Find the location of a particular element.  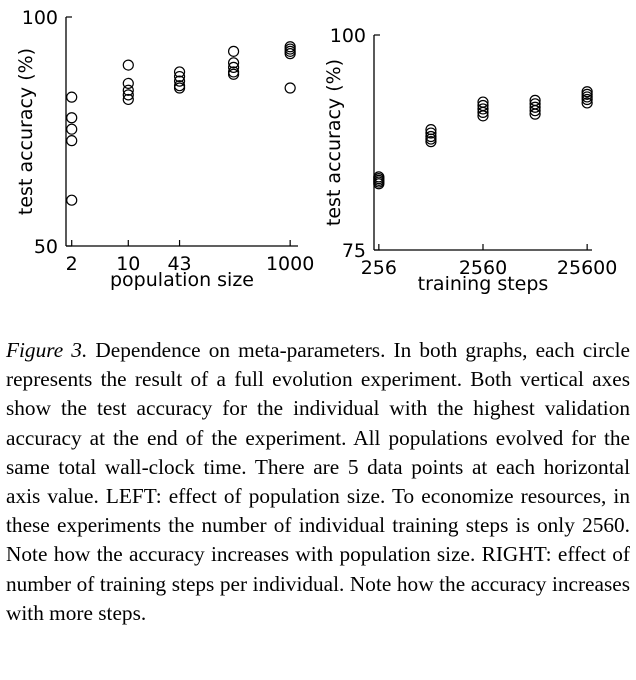

x-tick-label: 25600 is located at coordinates (587, 268).